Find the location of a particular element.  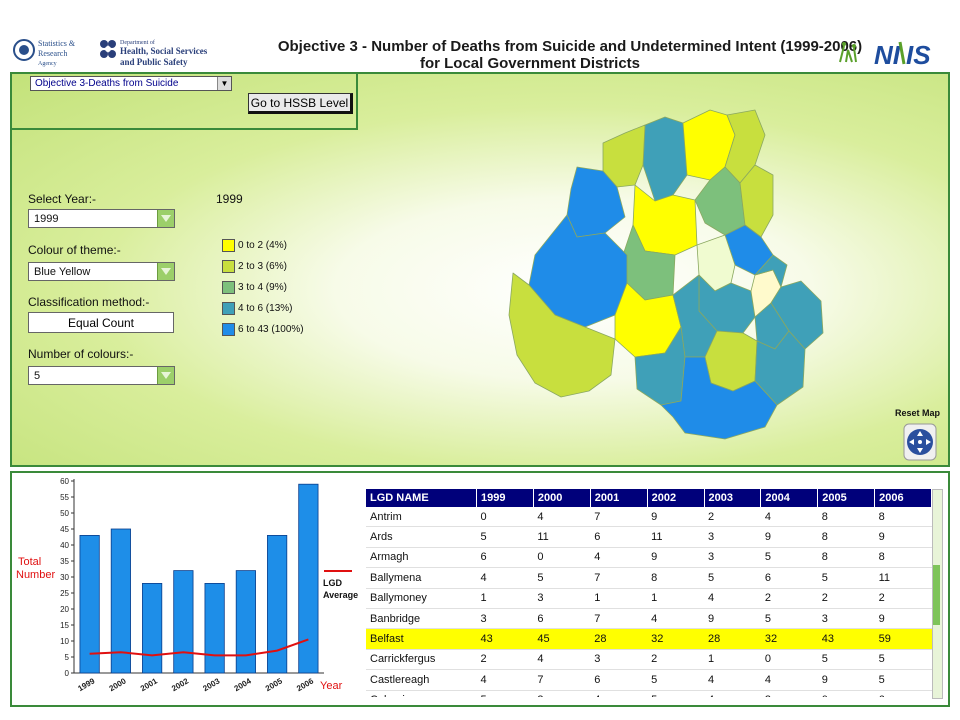

table-scrollbar-thumb is located at coordinates (936, 595).